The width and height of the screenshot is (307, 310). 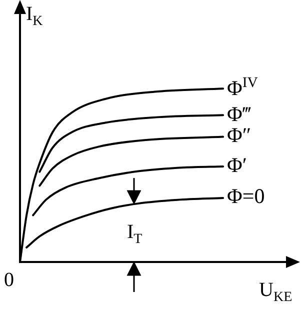 What do you see at coordinates (246, 196) in the screenshot?
I see `series-label: Φ=0` at bounding box center [246, 196].